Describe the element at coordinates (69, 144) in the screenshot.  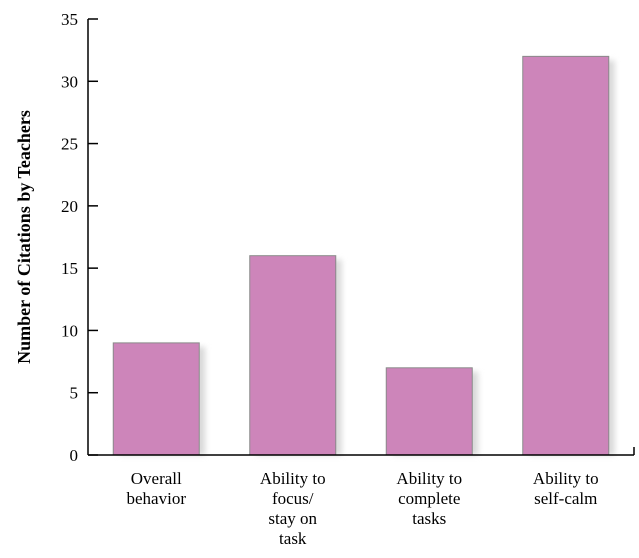
I see `y-tick-label: 25` at that location.